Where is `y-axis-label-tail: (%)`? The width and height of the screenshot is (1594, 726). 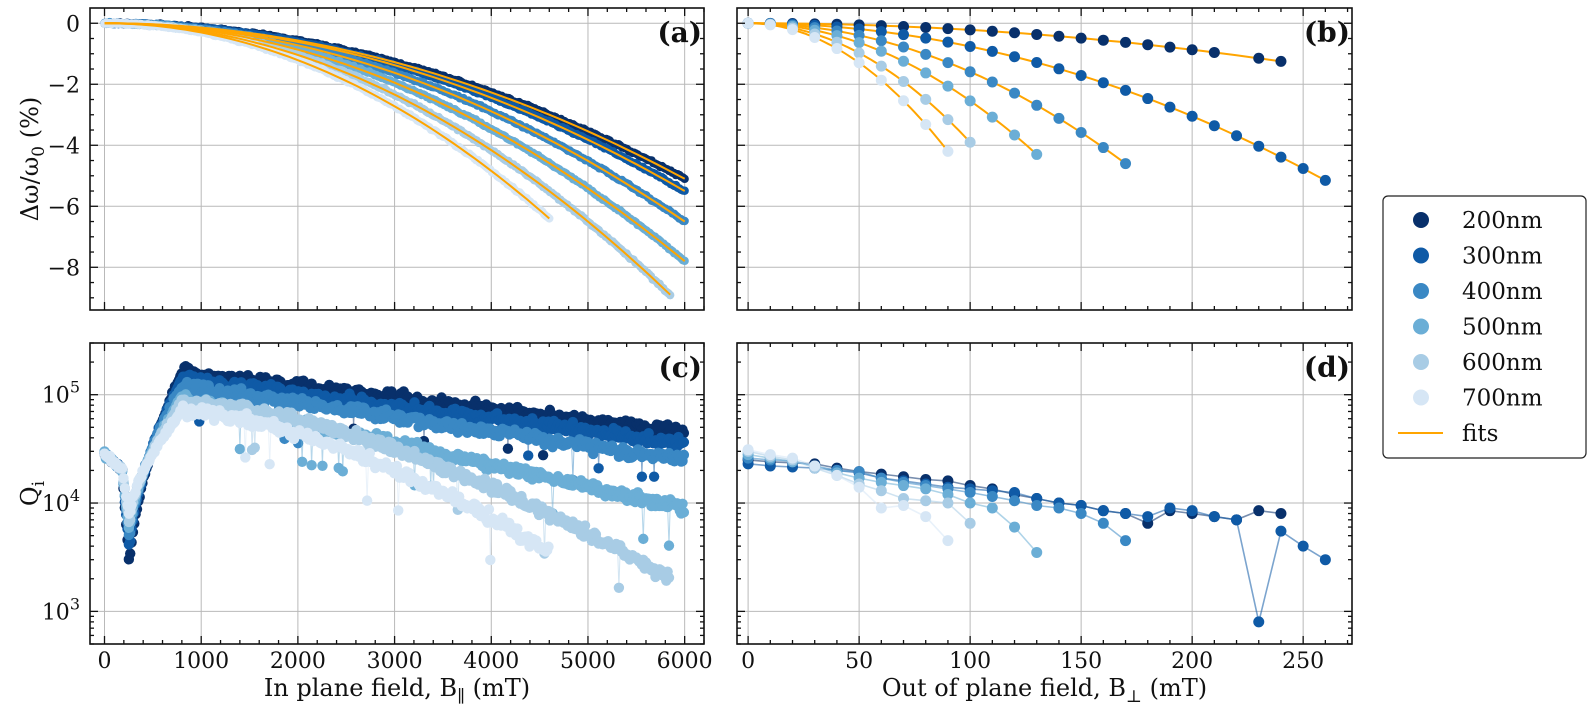
y-axis-label-tail: (%) is located at coordinates (30, 121).